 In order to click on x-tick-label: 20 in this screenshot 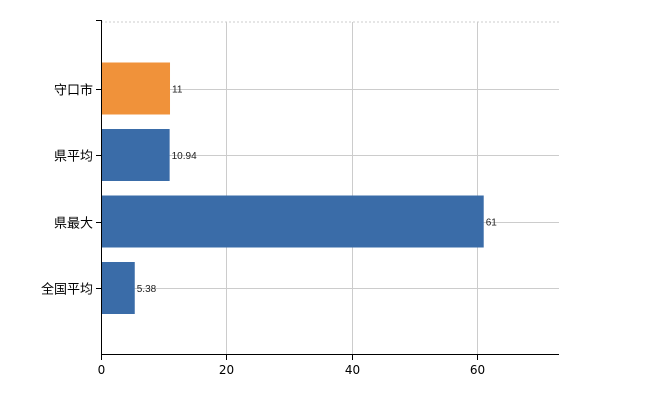, I will do `click(226, 370)`.